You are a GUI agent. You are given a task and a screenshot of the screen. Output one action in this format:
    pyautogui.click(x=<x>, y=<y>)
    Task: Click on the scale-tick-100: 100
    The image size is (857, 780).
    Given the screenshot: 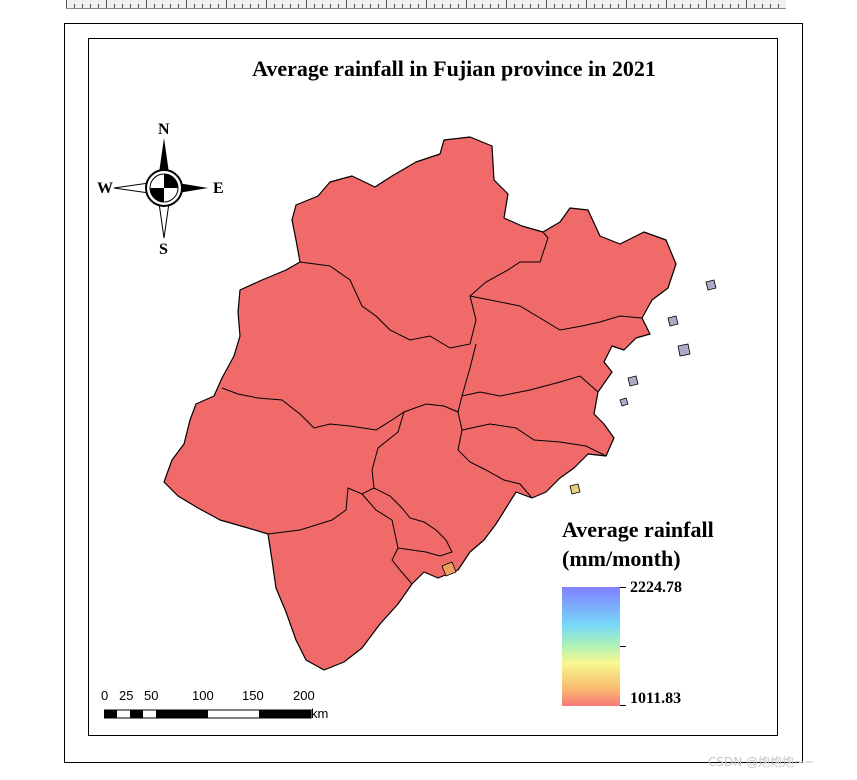 What is the action you would take?
    pyautogui.click(x=203, y=695)
    